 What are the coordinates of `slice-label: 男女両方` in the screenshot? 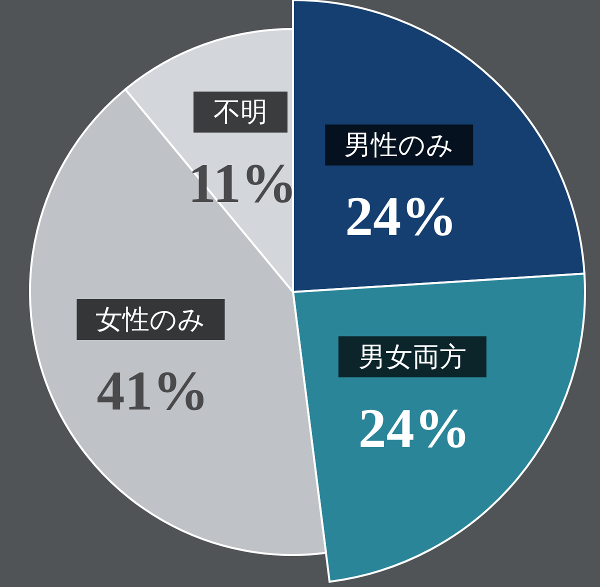 It's located at (412, 357).